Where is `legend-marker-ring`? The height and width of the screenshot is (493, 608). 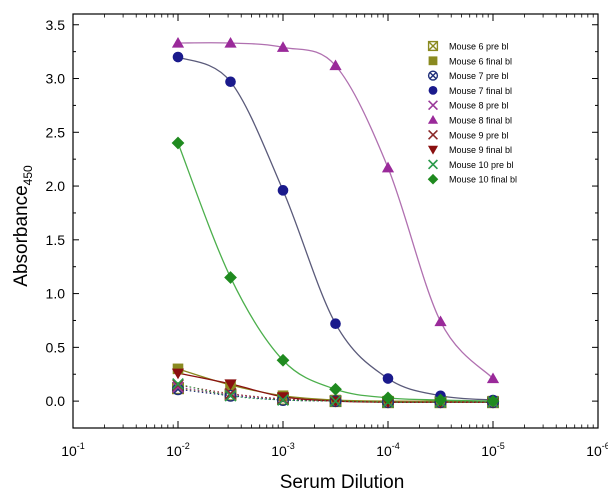 legend-marker-ring is located at coordinates (433, 75).